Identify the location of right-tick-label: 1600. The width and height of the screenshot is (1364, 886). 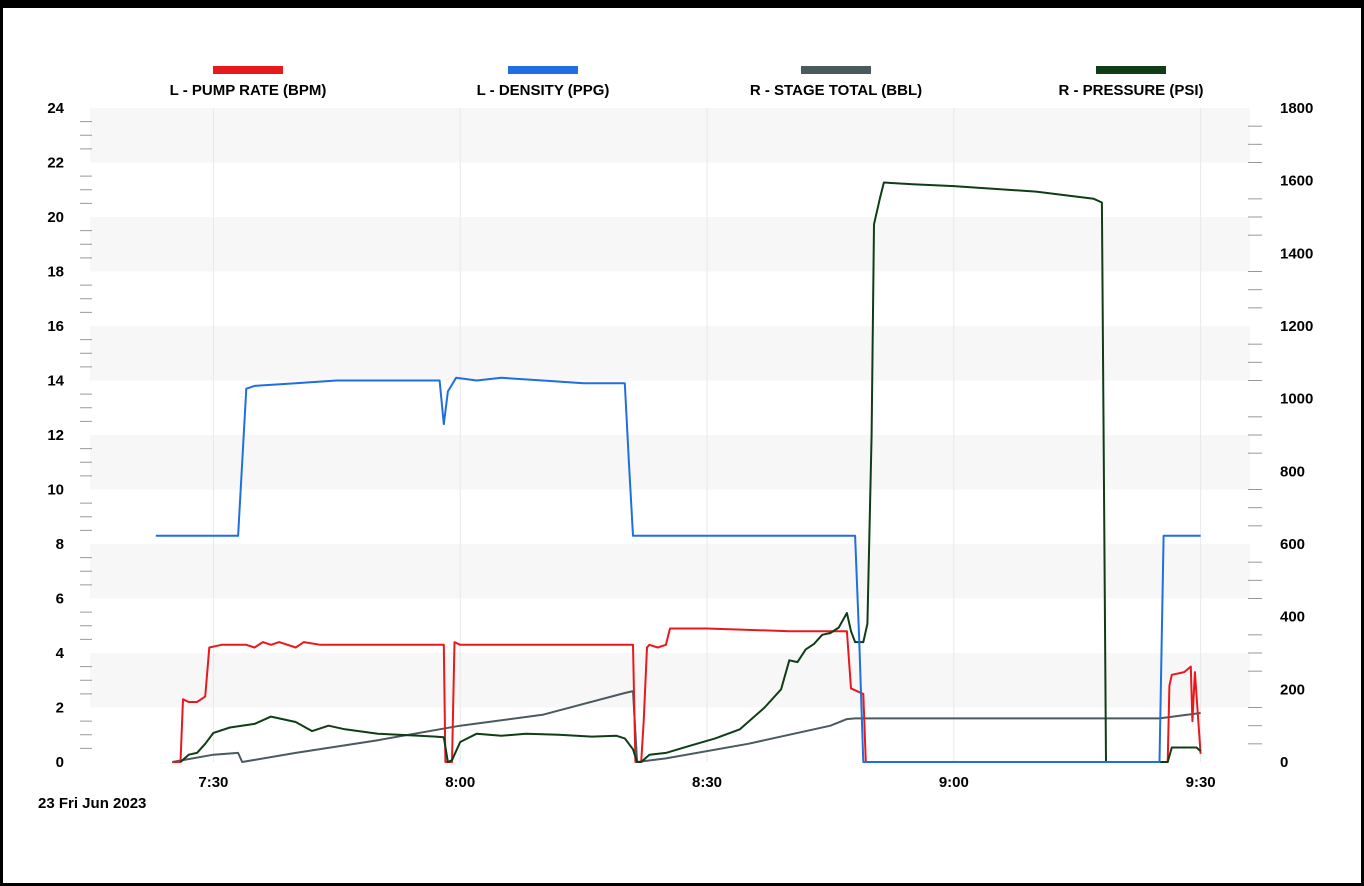
(1296, 181).